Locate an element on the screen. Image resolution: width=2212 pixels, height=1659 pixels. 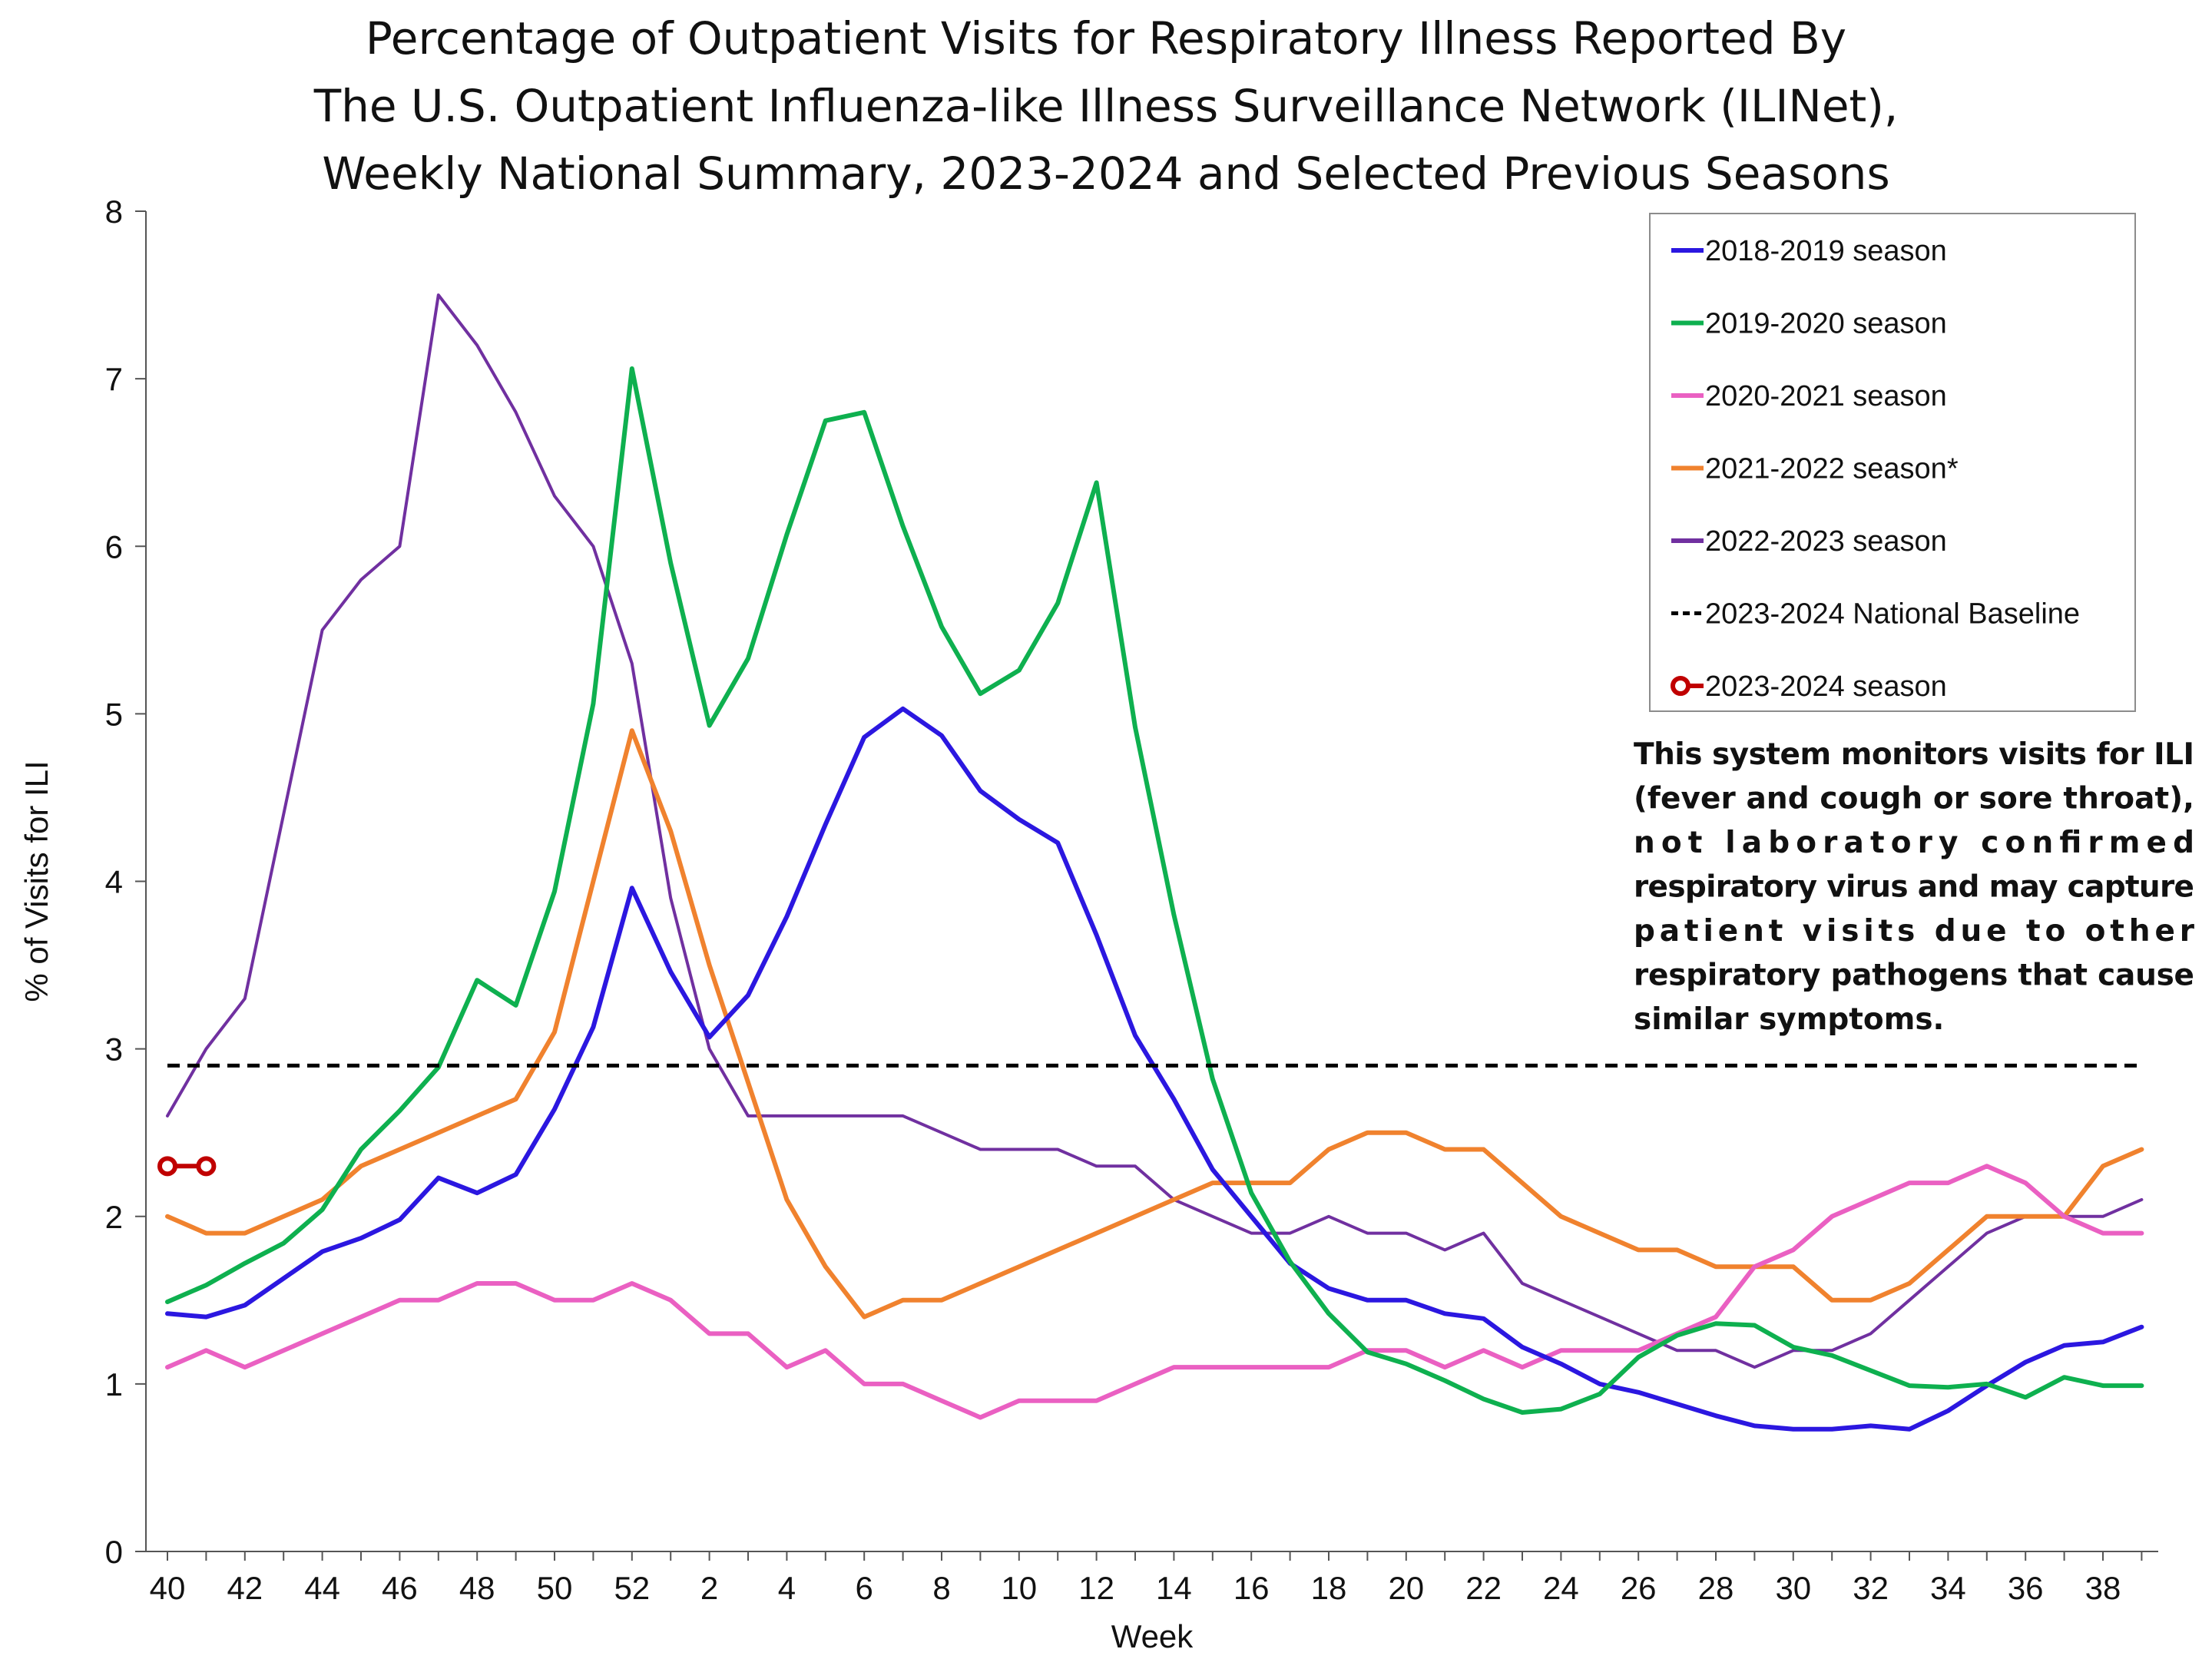
legend-entry: 2020-2021 season is located at coordinates (1809, 396).